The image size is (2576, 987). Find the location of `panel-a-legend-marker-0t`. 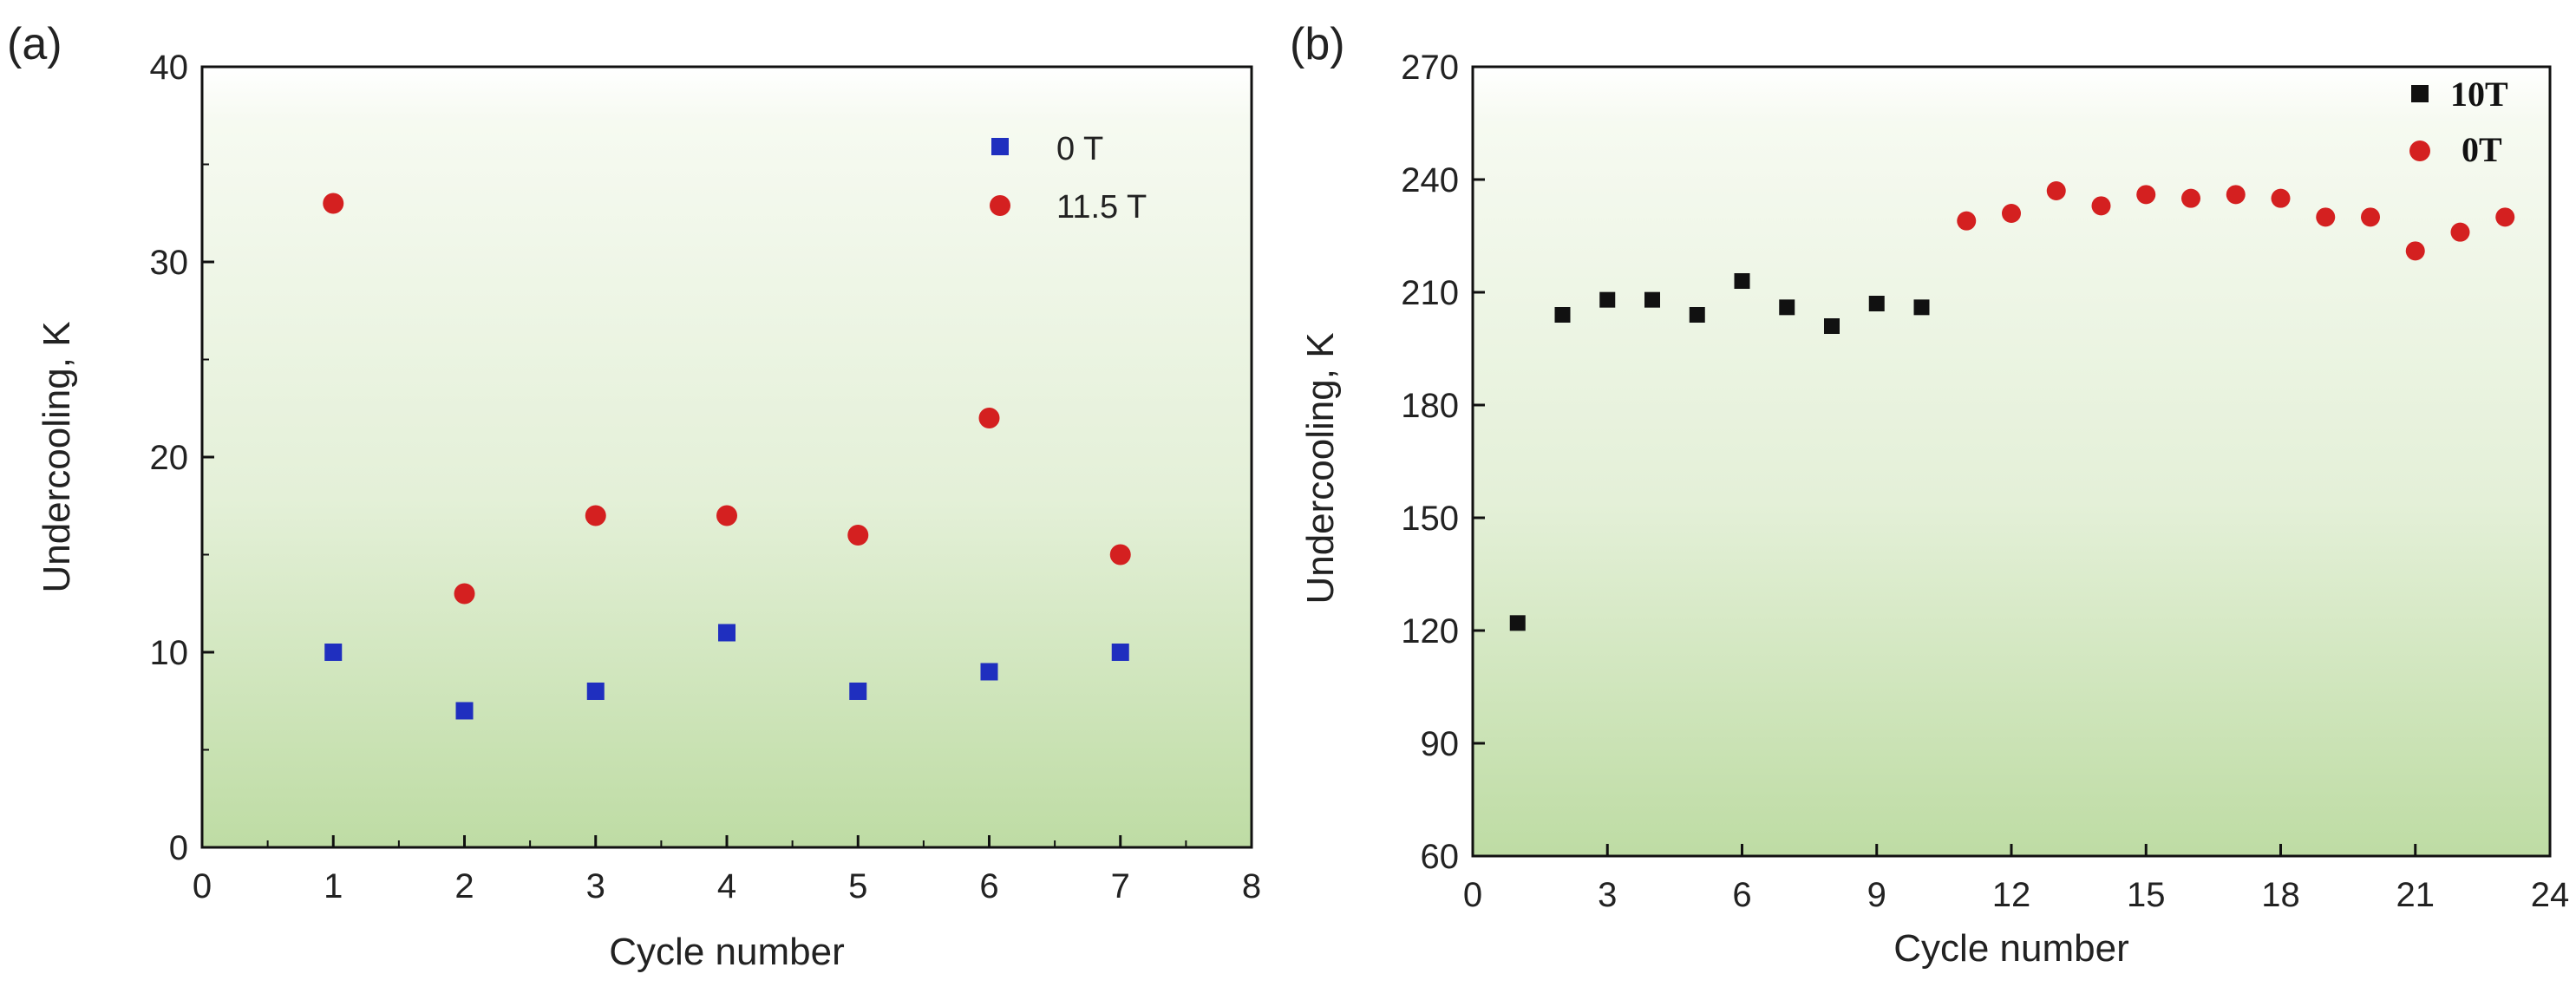

panel-a-legend-marker-0t is located at coordinates (1000, 146).